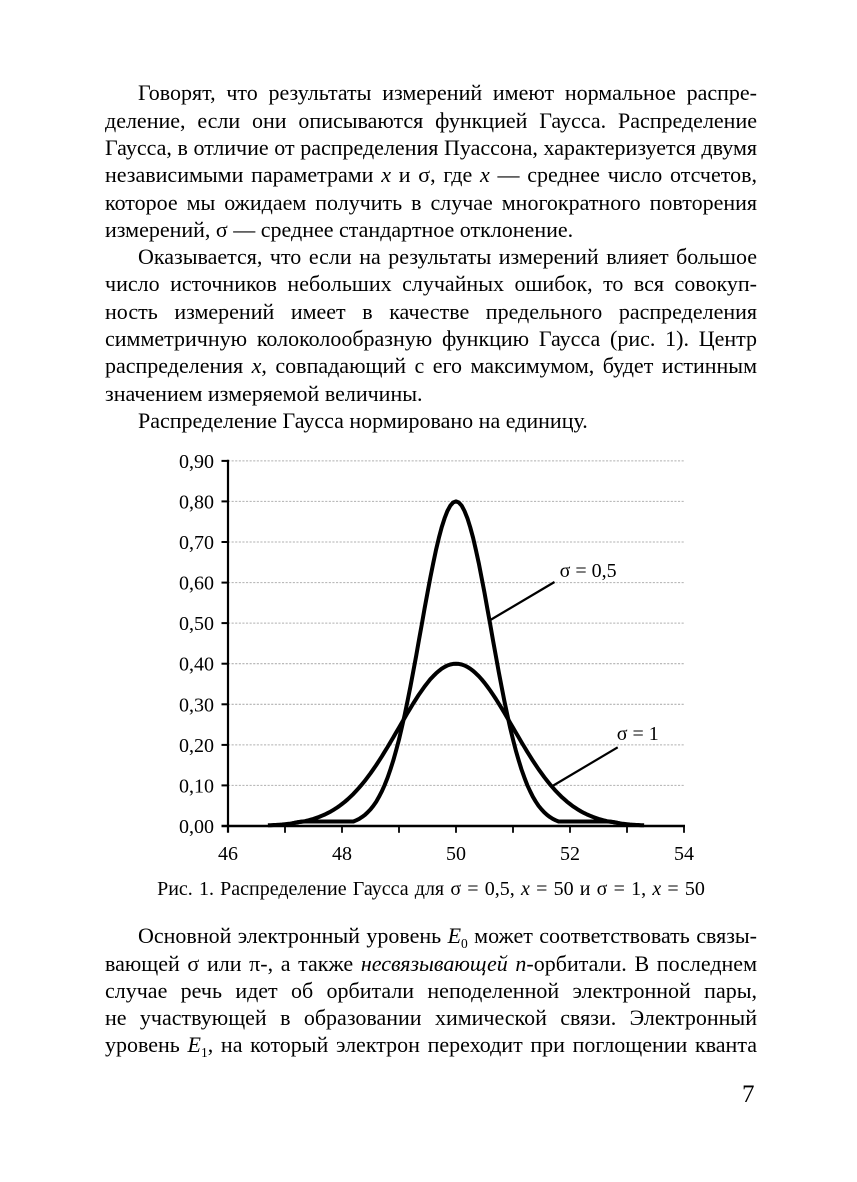 The image size is (857, 1182). What do you see at coordinates (684, 854) in the screenshot?
I see `svg-text: 54` at bounding box center [684, 854].